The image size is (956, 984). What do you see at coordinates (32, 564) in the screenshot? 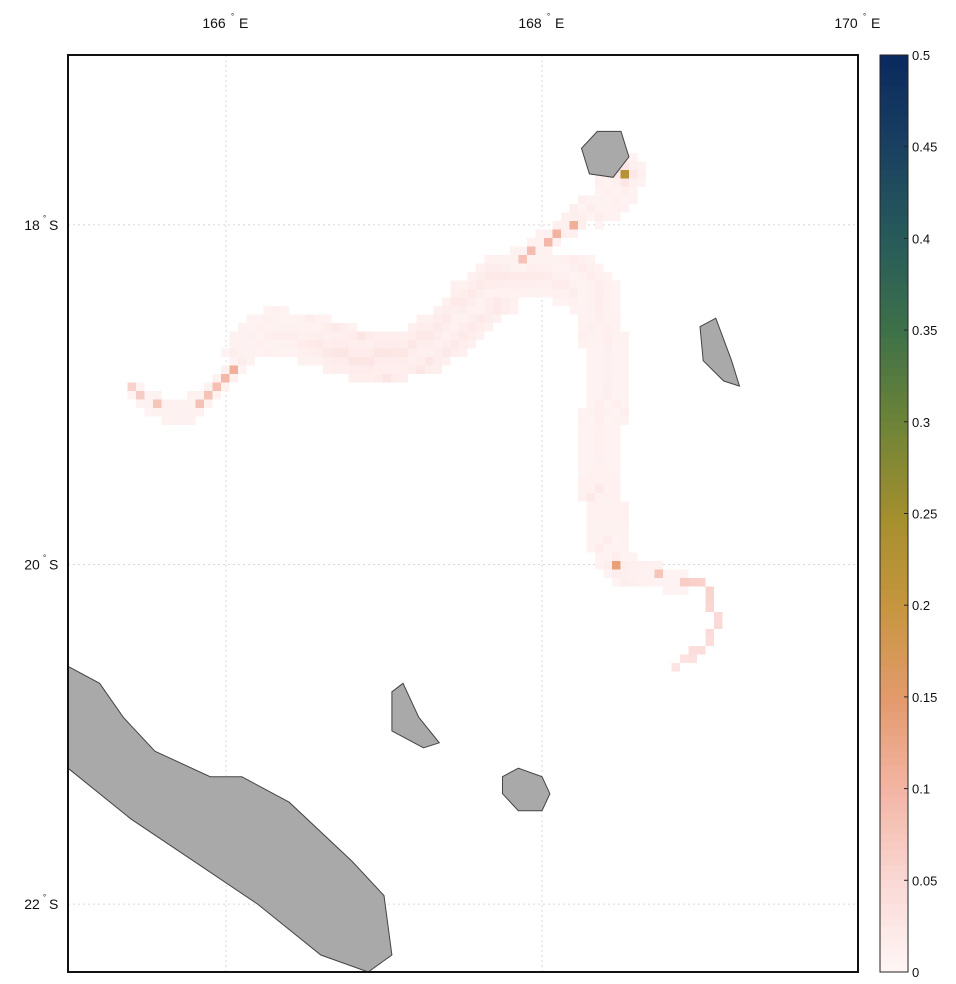
I see `lat-tick-label: 20` at bounding box center [32, 564].